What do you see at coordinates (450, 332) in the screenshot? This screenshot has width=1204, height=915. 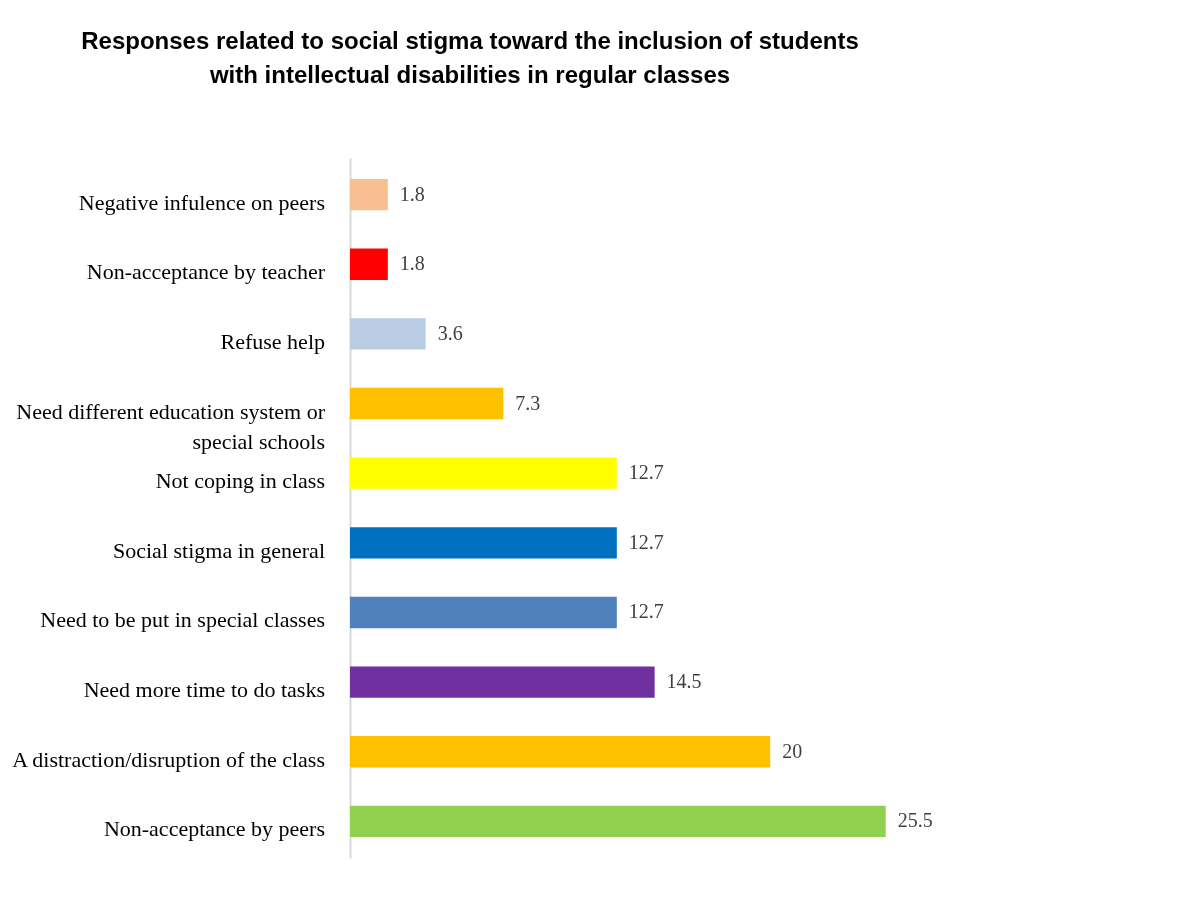 I see `data-label: 3.6` at bounding box center [450, 332].